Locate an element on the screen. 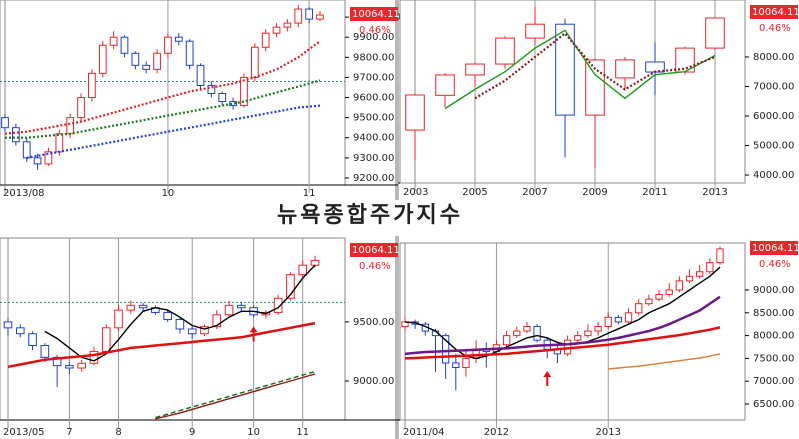  x-tick-label: 2005 is located at coordinates (474, 192).